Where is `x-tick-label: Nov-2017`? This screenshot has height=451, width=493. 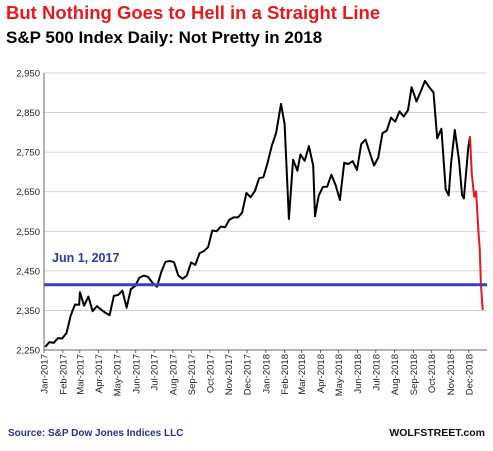
x-tick-label: Nov-2017 is located at coordinates (229, 374).